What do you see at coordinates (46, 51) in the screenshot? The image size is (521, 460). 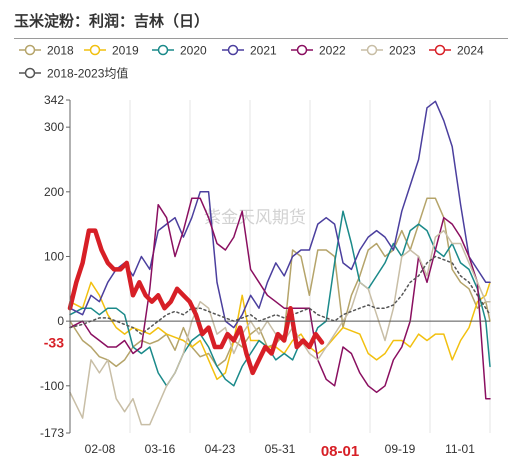 I see `legend-item-2018: 2018` at bounding box center [46, 51].